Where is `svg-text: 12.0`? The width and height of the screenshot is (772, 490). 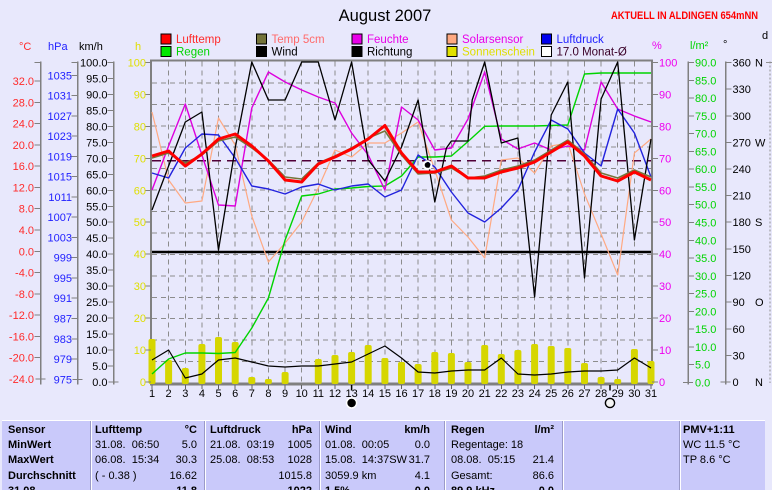 svg-text: 12.0 is located at coordinates (23, 188).